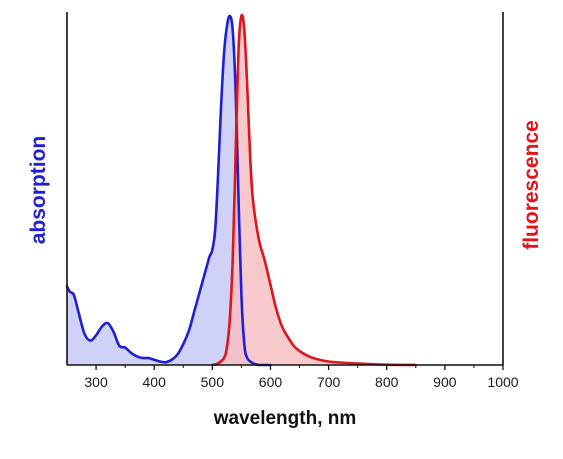 The image size is (563, 459). I want to click on x-axis-label: wavelength, nm, so click(285, 418).